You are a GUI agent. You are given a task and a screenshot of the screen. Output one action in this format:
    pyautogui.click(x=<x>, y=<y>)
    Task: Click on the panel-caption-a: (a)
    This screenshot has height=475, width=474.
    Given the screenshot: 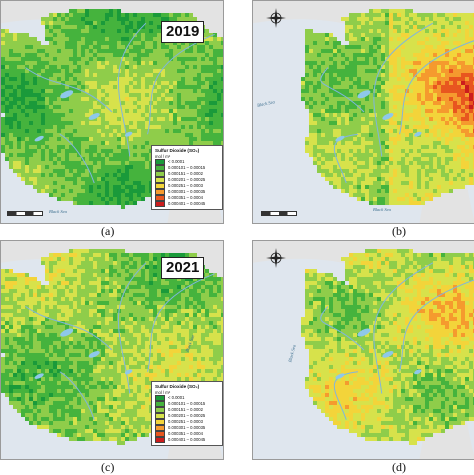 What is the action you would take?
    pyautogui.click(x=107, y=231)
    